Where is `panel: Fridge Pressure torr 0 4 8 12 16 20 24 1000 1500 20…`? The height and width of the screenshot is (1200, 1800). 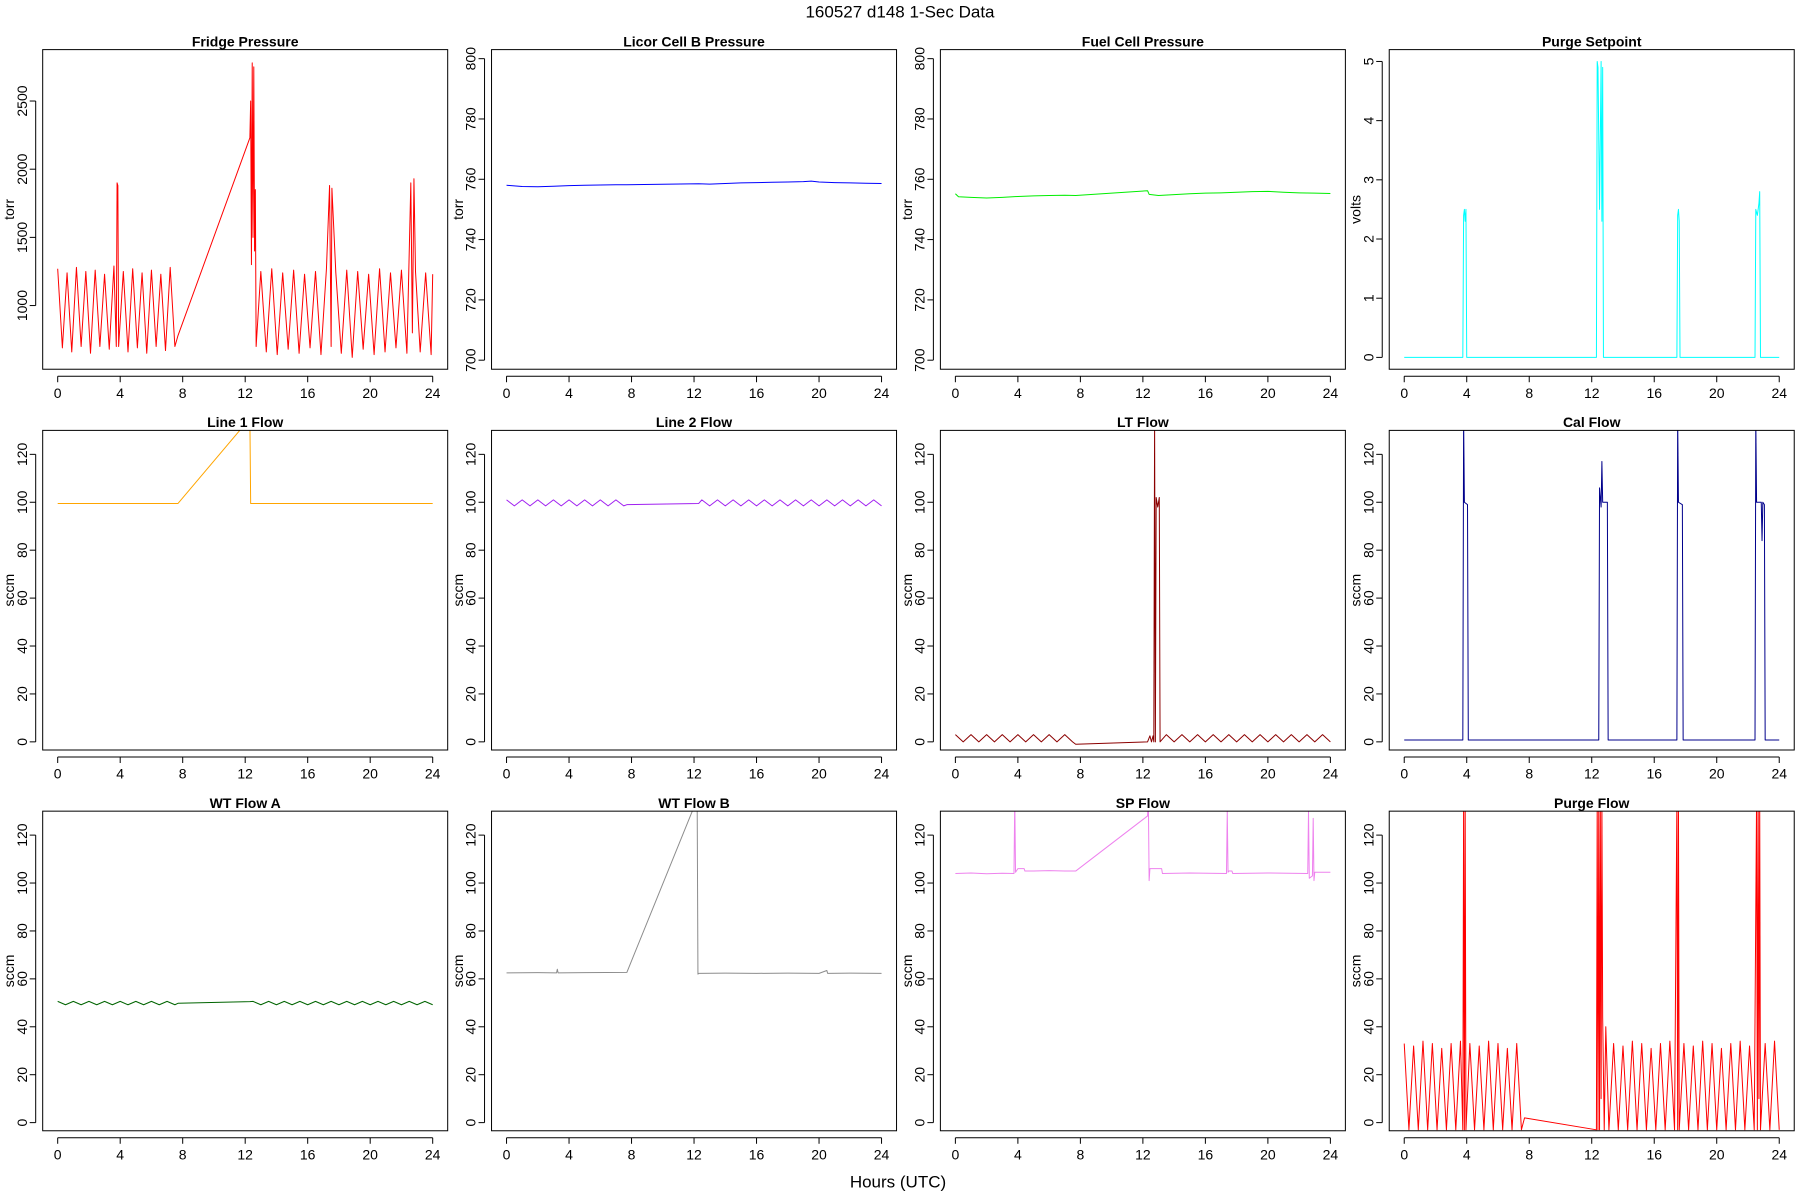 panel: Fridge Pressure torr 0 4 8 12 16 20 24 1000 1500 20… is located at coordinates (225, 217).